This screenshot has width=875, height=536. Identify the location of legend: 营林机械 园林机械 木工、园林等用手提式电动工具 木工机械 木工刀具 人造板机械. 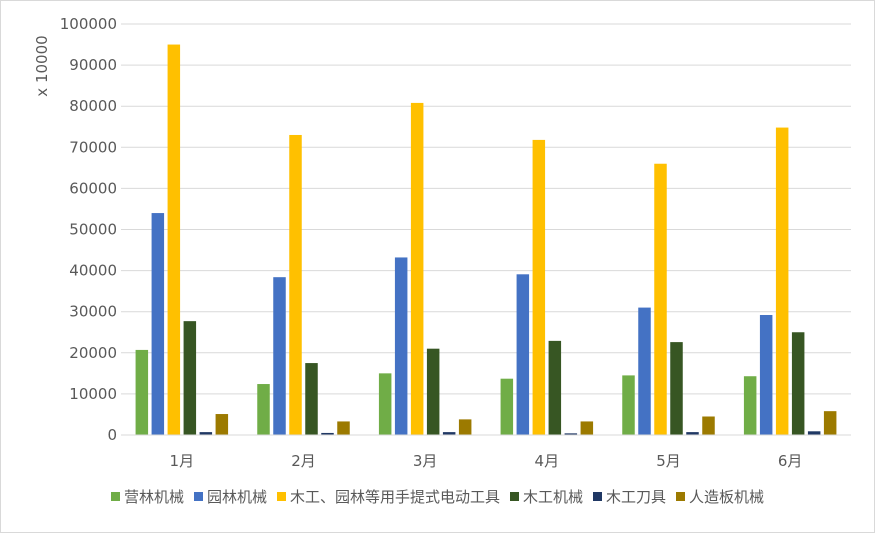
(437, 497).